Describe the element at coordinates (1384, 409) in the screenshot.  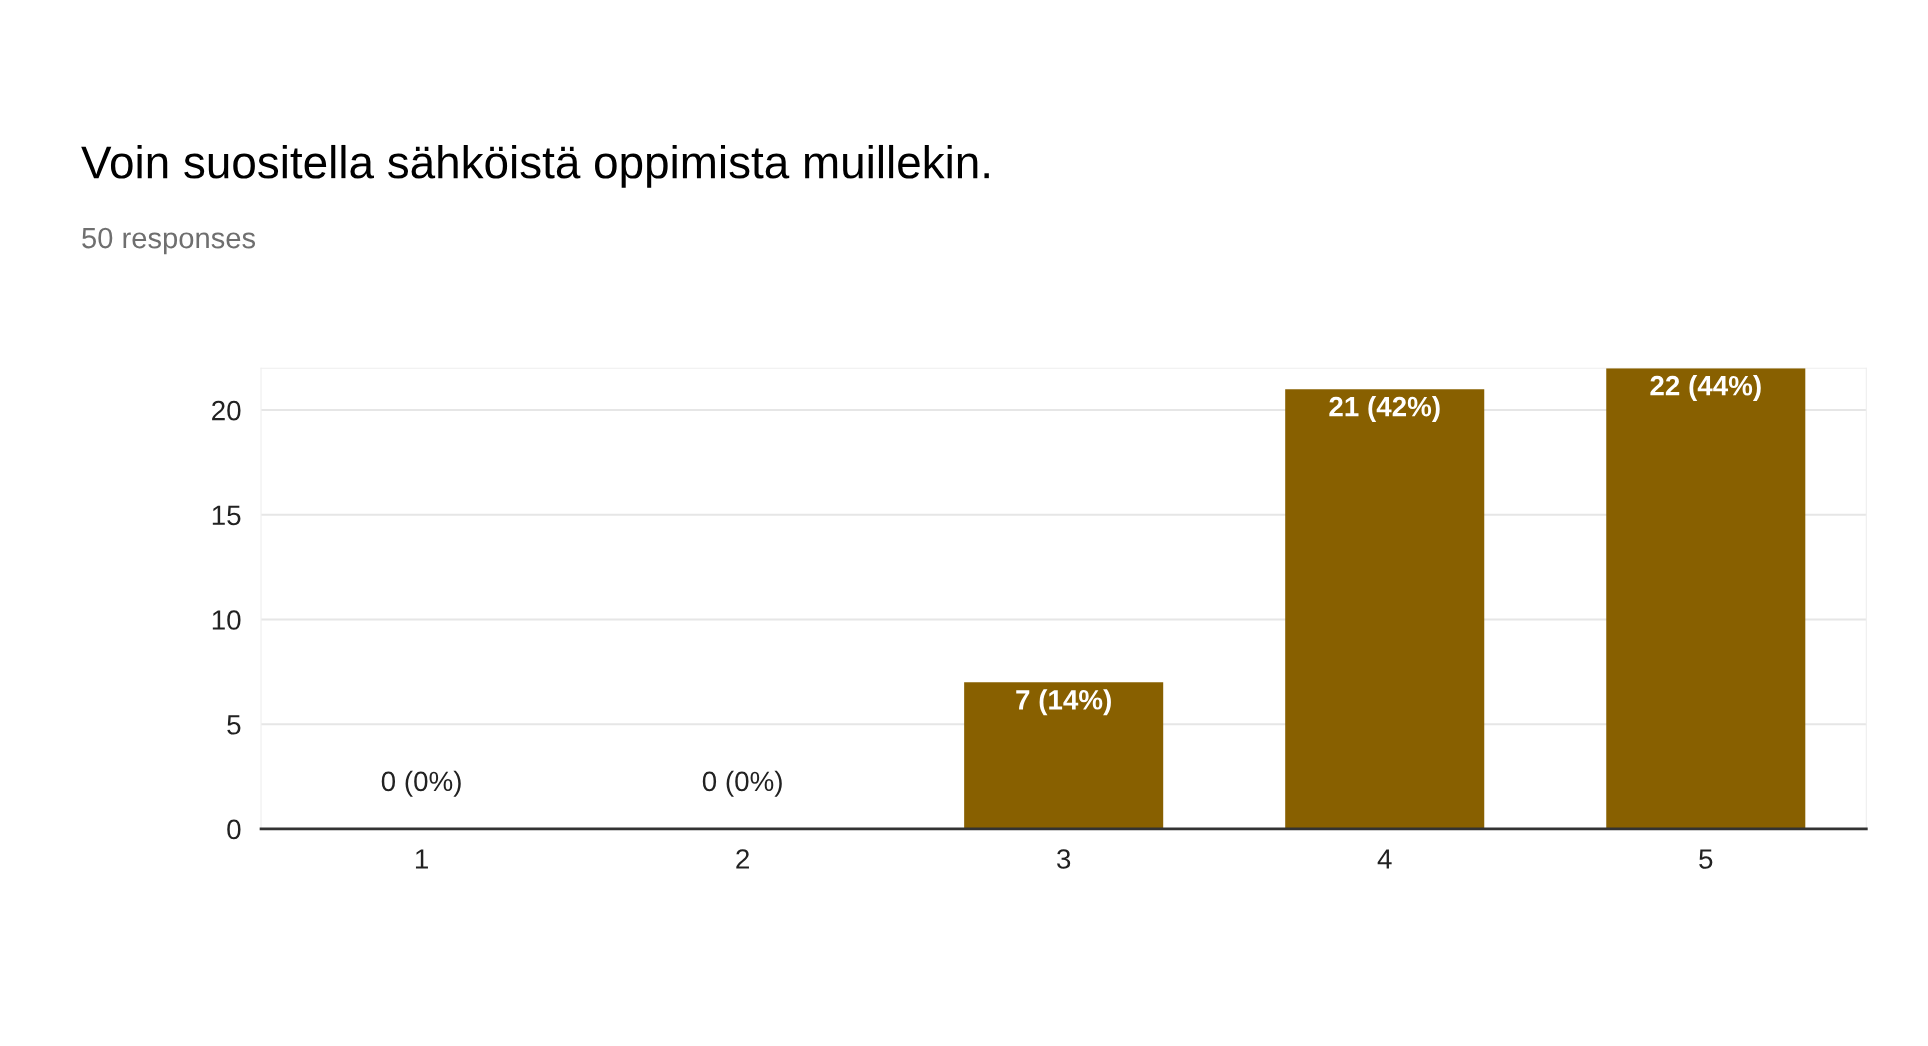
I see `data-label: 21 (42%)` at that location.